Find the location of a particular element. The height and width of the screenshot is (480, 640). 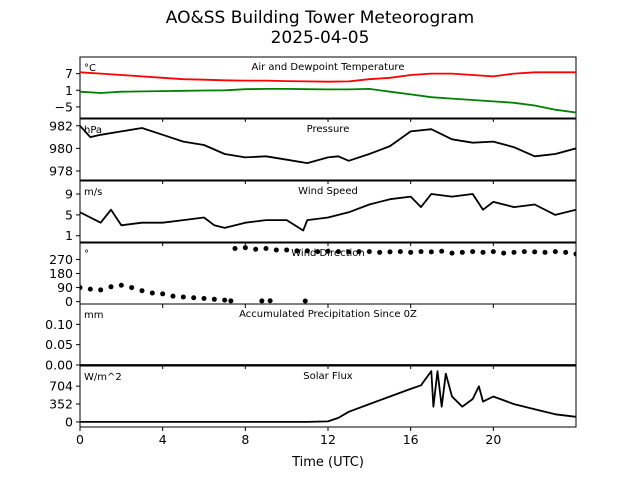

wind_speed-line is located at coordinates (328, 212).